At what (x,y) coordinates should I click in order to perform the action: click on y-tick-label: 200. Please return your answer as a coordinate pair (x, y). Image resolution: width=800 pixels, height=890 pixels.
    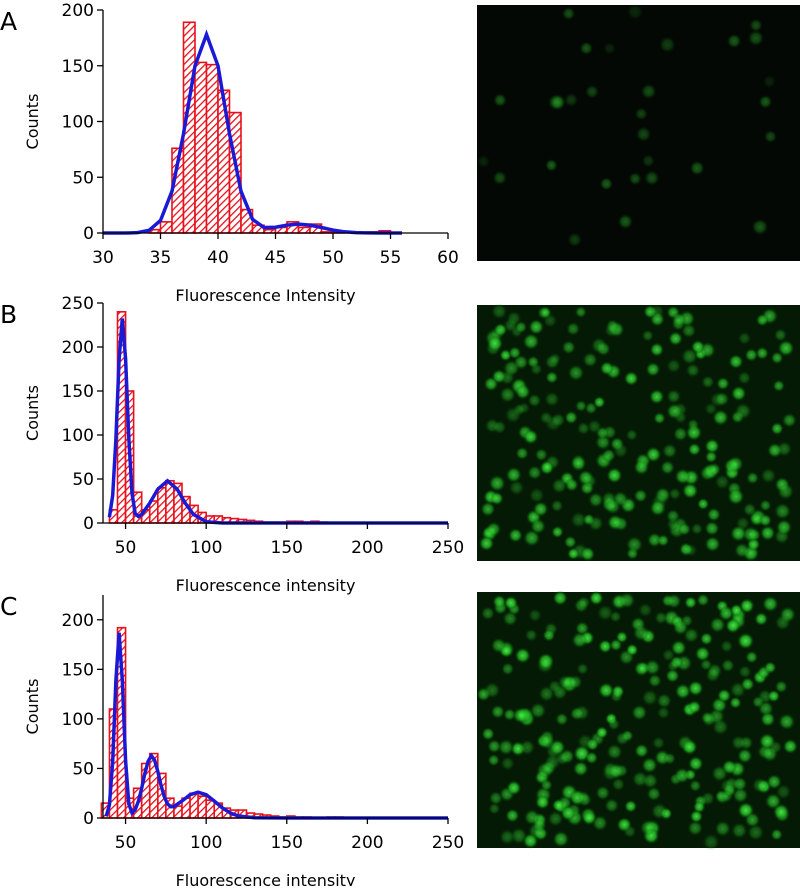
    Looking at the image, I should click on (78, 348).